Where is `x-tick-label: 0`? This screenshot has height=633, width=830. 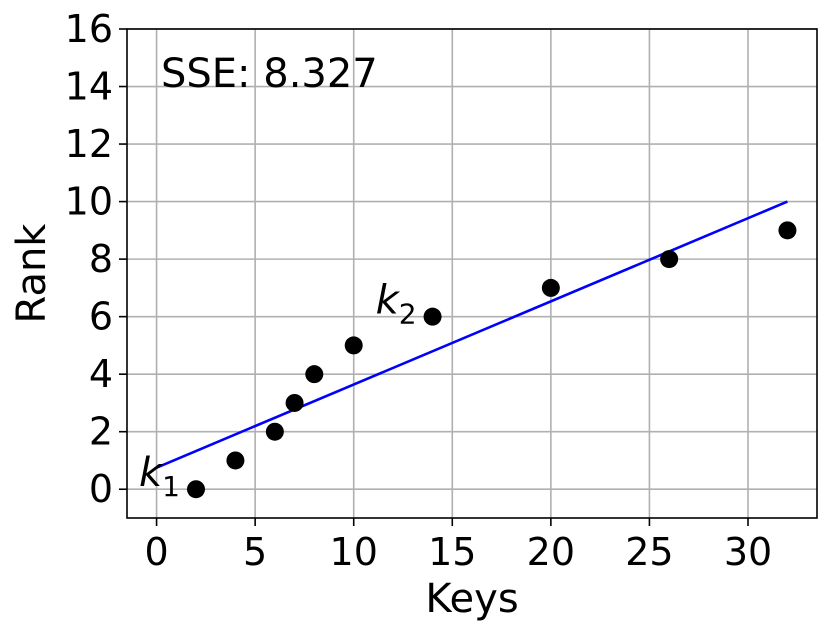
x-tick-label: 0 is located at coordinates (156, 552).